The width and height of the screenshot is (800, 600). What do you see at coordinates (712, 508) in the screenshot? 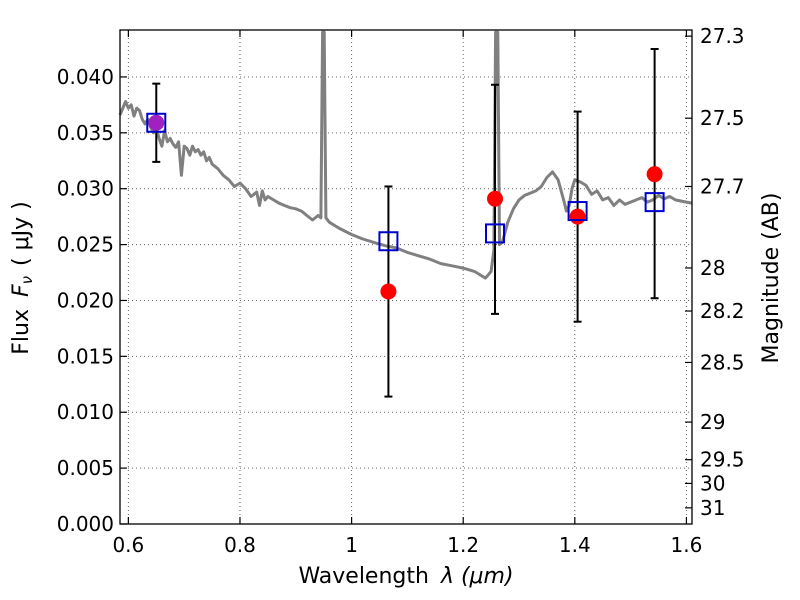
I see `magnitude-tick-label: 31` at bounding box center [712, 508].